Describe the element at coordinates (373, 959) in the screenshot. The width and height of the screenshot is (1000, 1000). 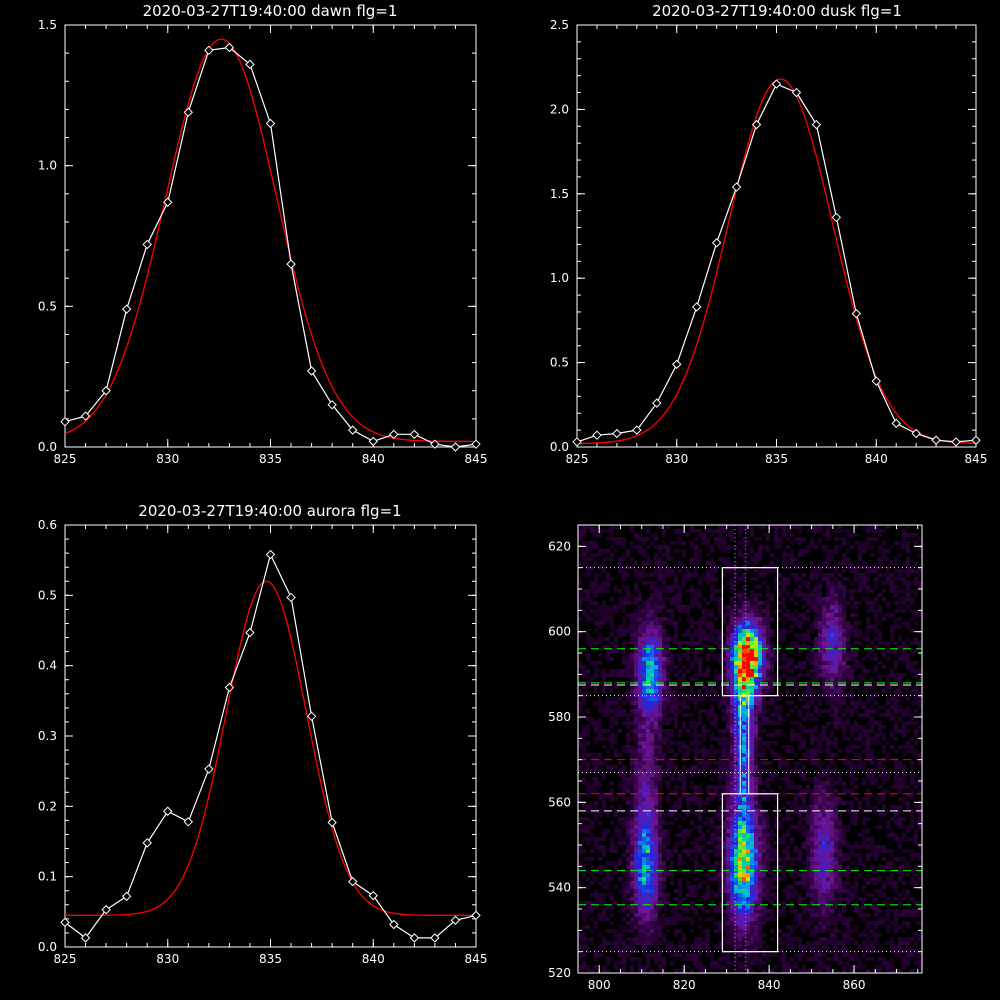
I see `x-tick-label: 840` at that location.